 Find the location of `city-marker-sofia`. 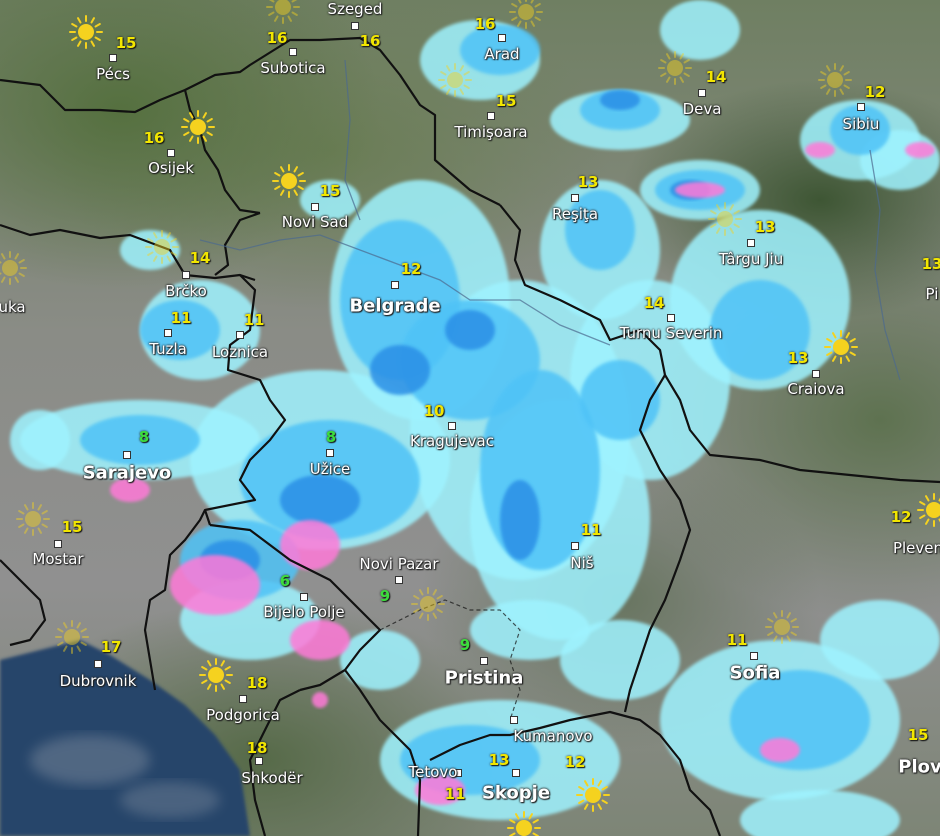

city-marker-sofia is located at coordinates (754, 656).